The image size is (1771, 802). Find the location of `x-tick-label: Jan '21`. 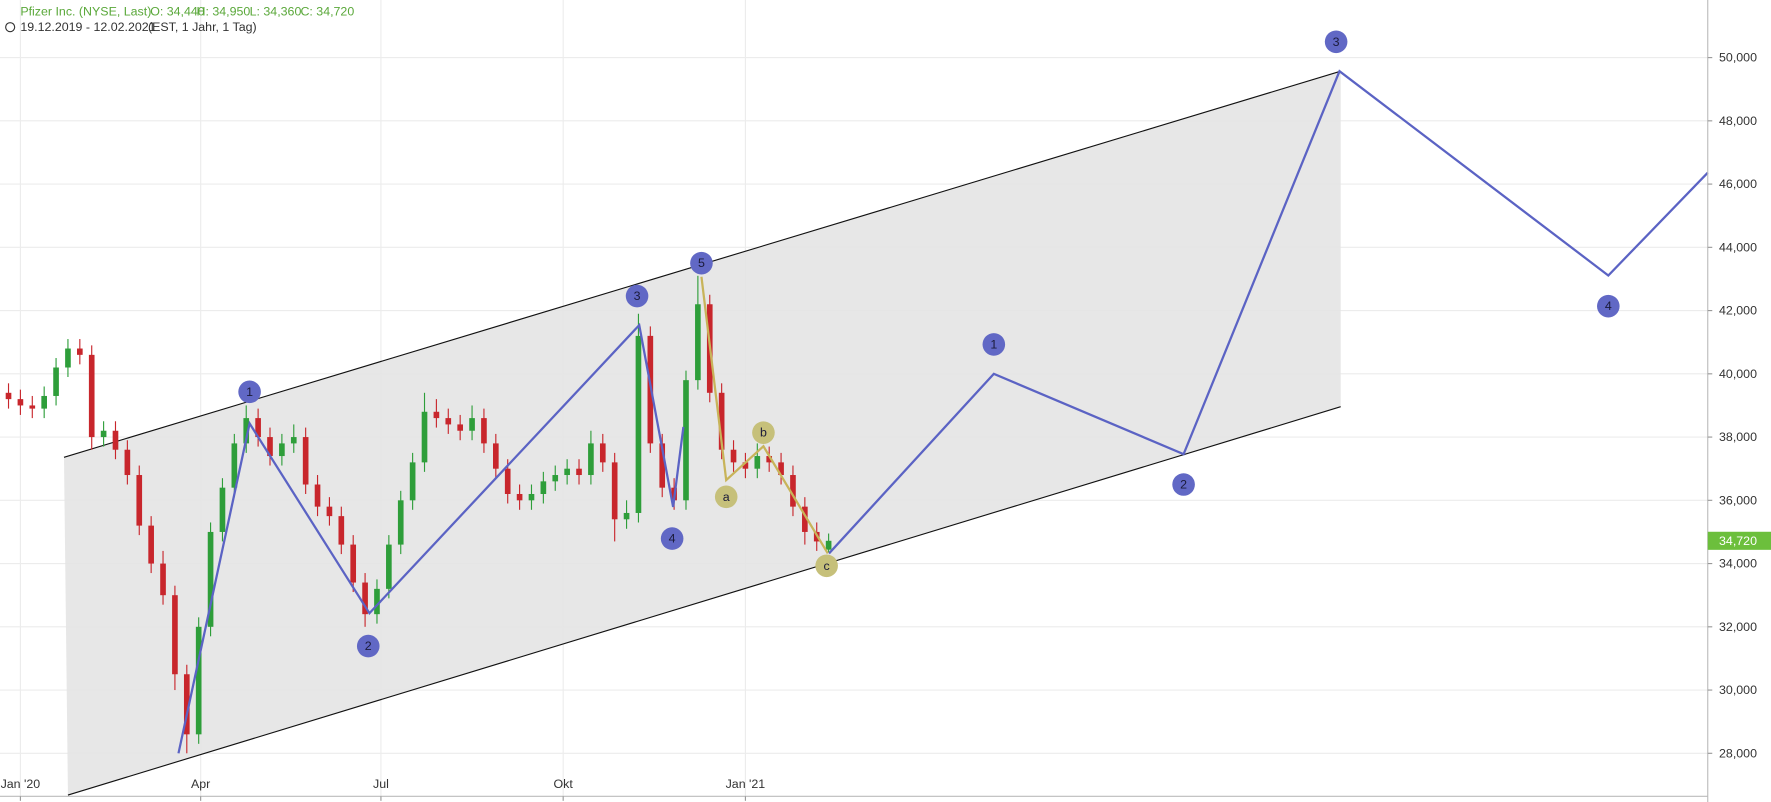

x-tick-label: Jan '21 is located at coordinates (746, 784).